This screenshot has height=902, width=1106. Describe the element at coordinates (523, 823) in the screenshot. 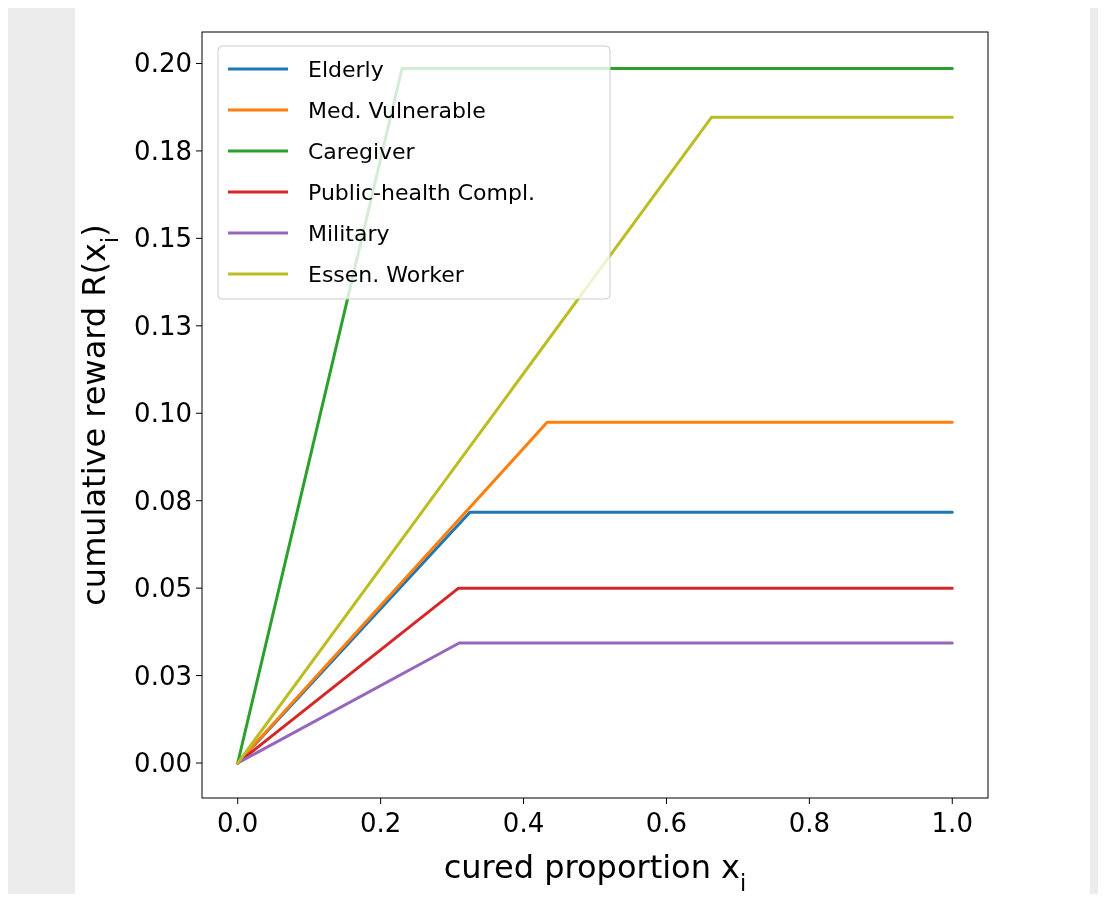

I see `x-tick-label: 0.4` at that location.